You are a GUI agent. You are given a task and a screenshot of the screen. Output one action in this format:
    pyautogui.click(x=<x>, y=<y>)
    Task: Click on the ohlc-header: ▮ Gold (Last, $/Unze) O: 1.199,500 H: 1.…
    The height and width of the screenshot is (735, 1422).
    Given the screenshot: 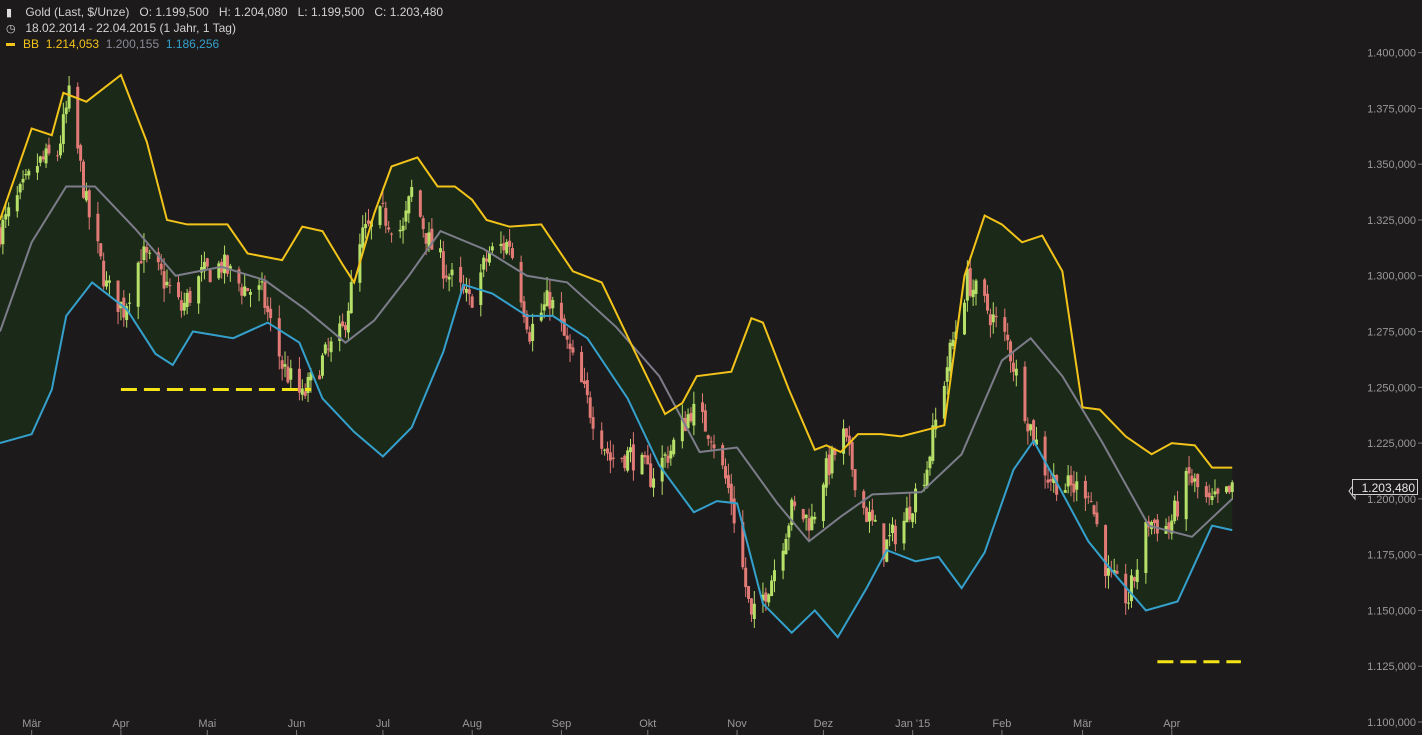 What is the action you would take?
    pyautogui.click(x=224, y=12)
    